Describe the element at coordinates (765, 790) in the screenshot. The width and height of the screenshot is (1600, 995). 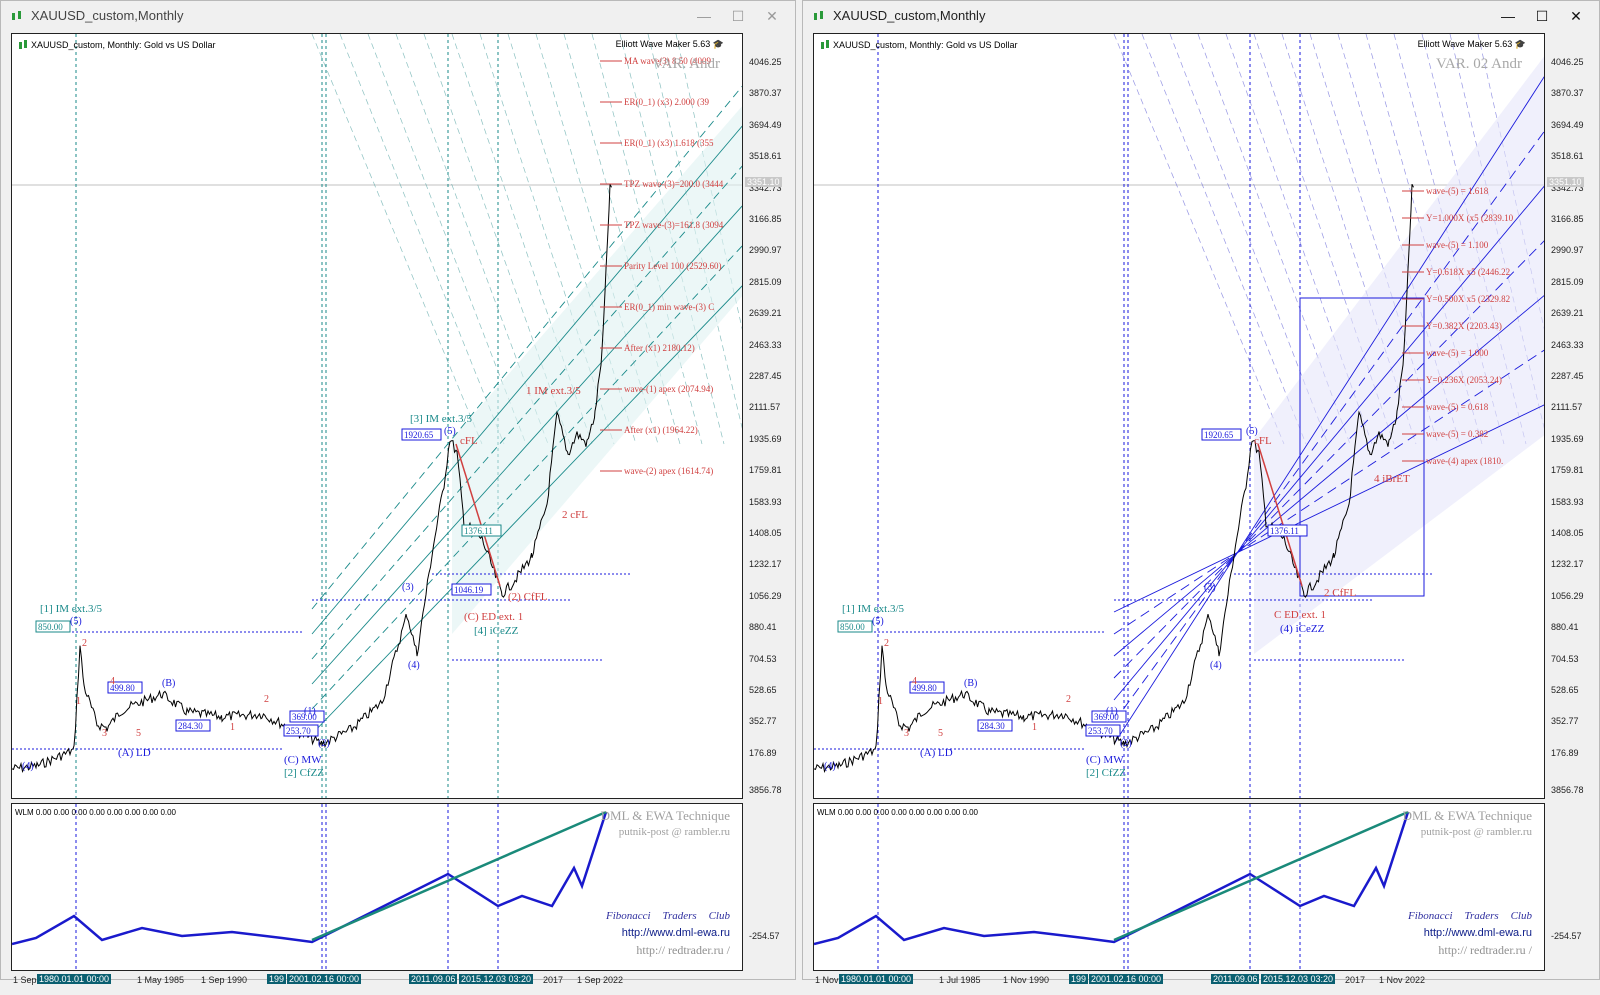
I see `indicator-axis-tick: 3856.78` at that location.